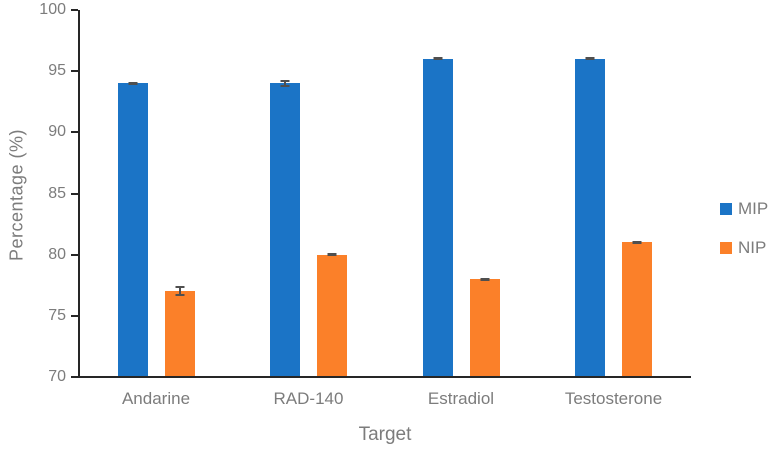 This screenshot has height=452, width=774. I want to click on error-bar-nip-testosterone, so click(637, 242).